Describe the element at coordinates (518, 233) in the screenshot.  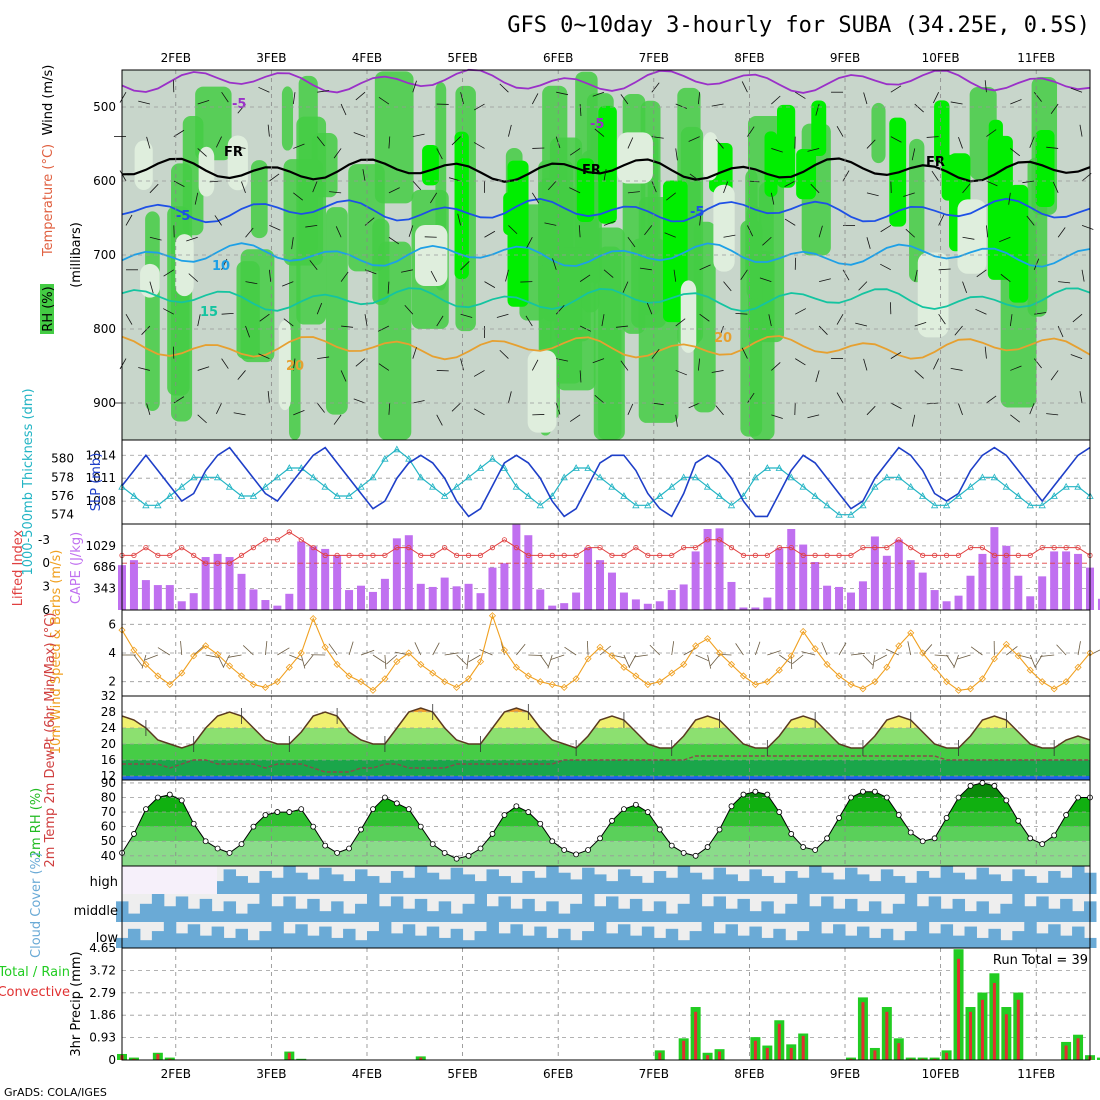
I see `rh-saturated-region` at that location.